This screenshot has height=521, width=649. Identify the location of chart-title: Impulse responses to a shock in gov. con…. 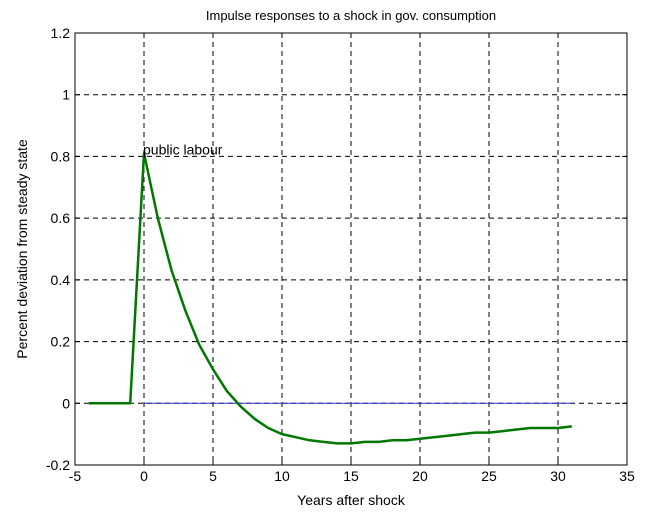
(351, 15).